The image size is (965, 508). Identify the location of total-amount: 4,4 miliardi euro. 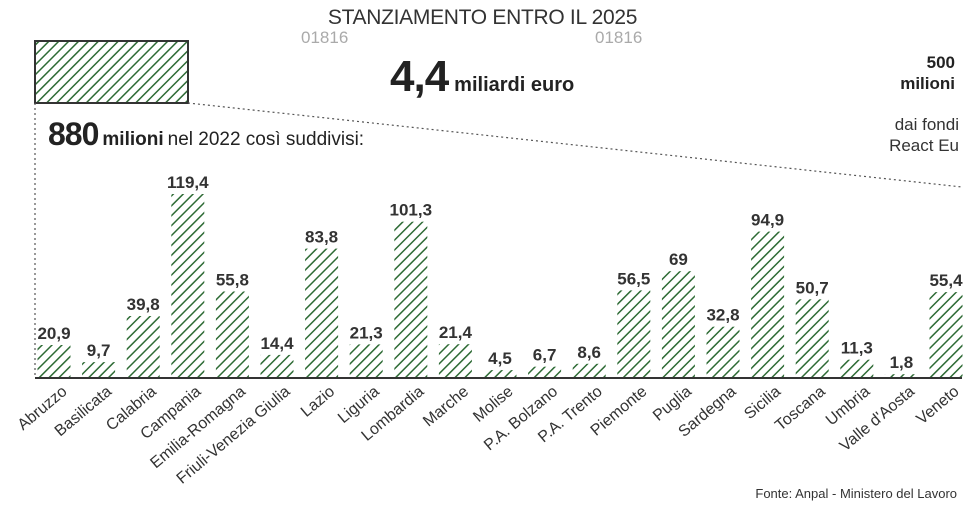
(482, 77).